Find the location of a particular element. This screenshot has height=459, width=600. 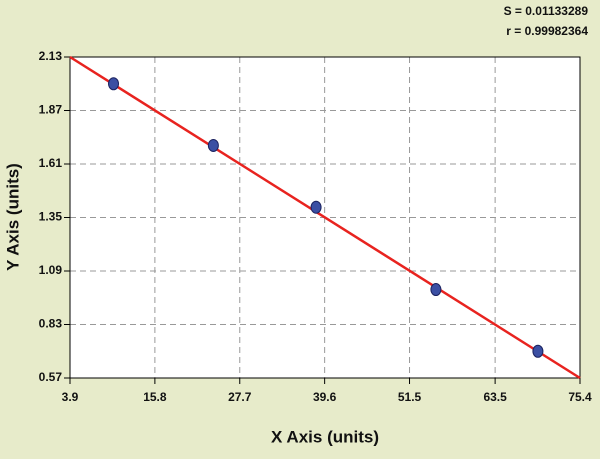

x-tick-label: 39.6 is located at coordinates (325, 397).